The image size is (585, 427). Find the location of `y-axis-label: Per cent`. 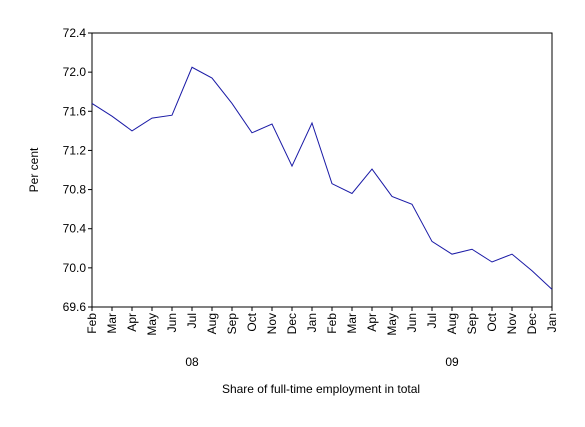

y-axis-label: Per cent is located at coordinates (34, 169).